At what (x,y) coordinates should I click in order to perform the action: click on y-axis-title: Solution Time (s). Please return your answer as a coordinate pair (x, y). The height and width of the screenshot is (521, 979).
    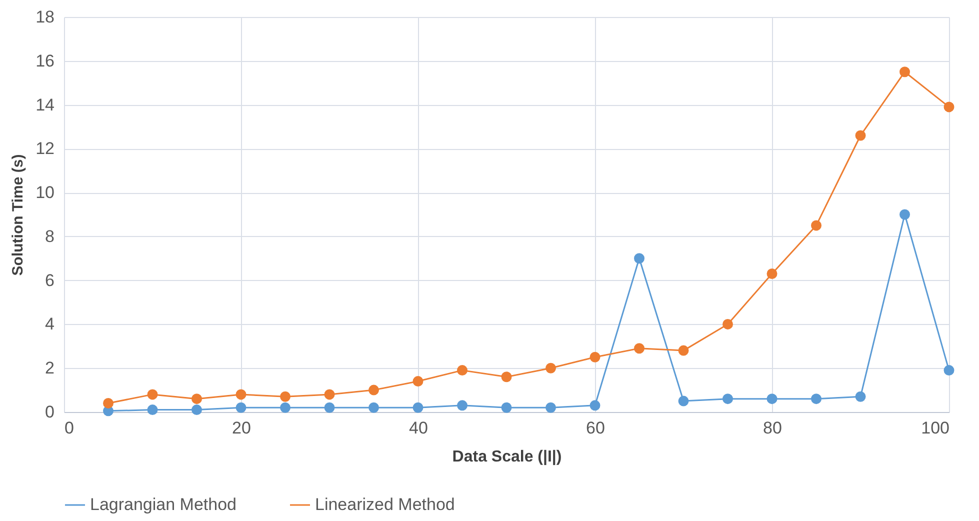
    Looking at the image, I should click on (18, 215).